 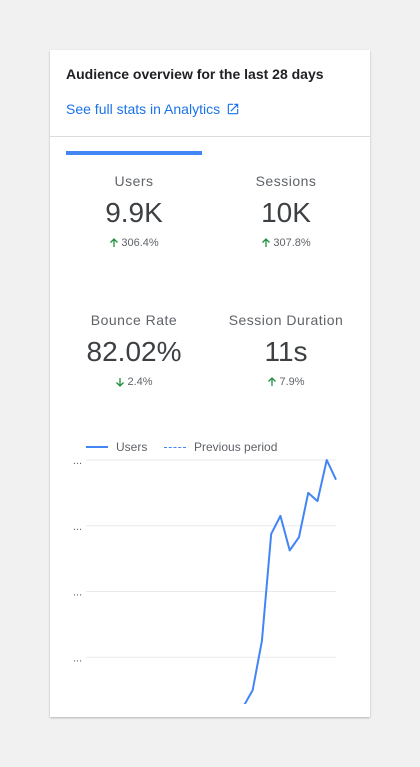 I want to click on metric-value: 11s, so click(x=286, y=351).